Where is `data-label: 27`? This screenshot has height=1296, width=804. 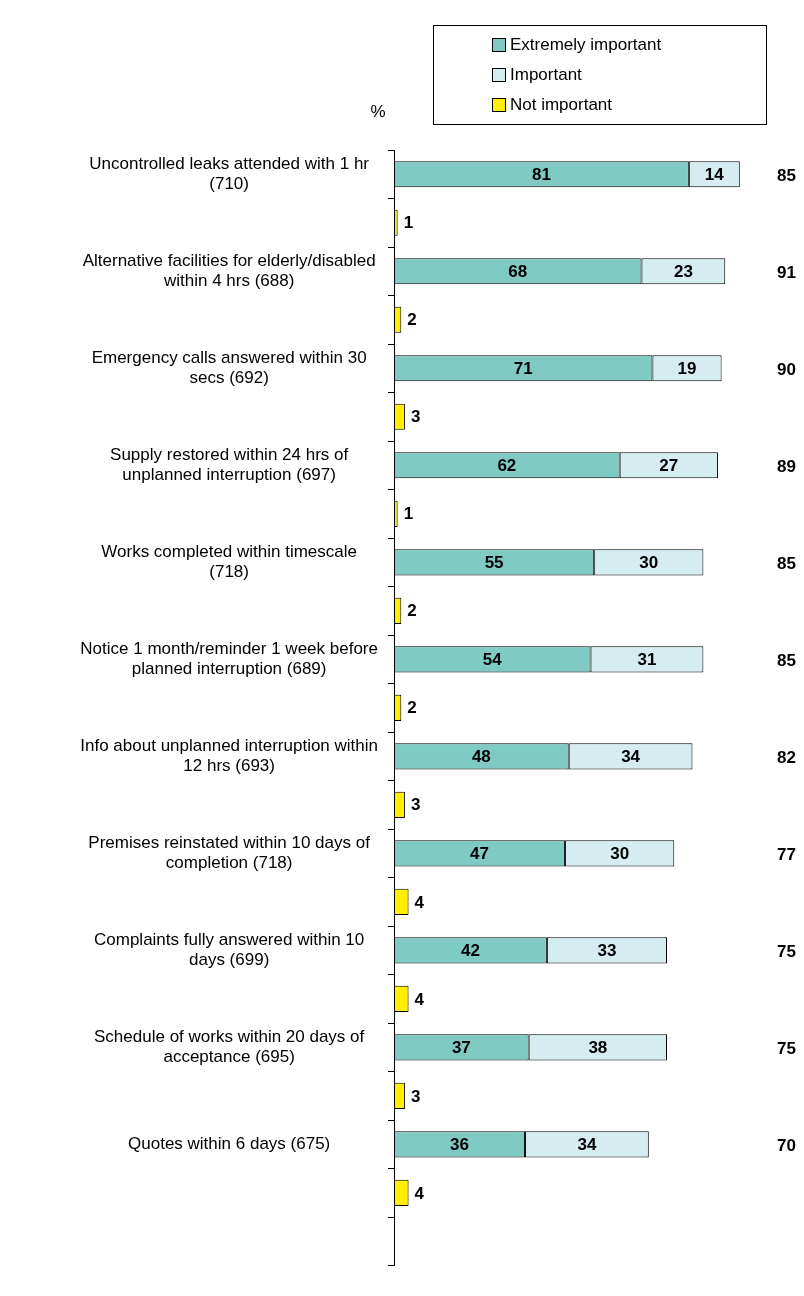 data-label: 27 is located at coordinates (669, 465).